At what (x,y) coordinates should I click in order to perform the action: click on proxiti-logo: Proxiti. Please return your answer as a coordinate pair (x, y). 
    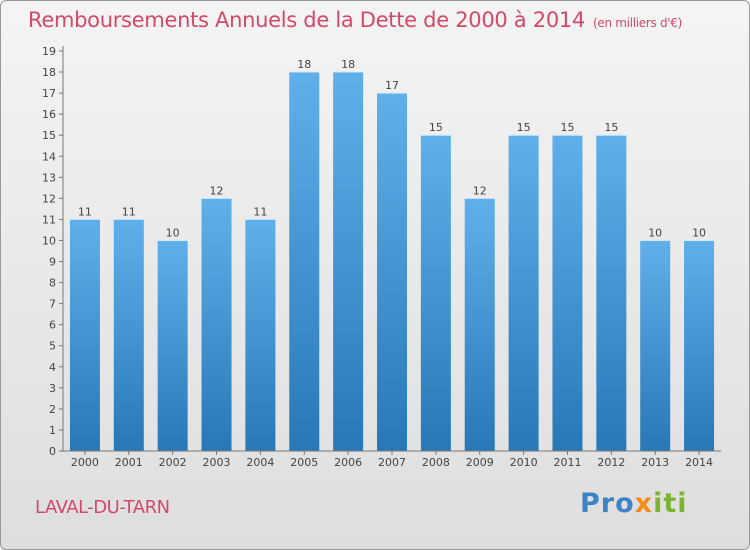
    Looking at the image, I should click on (634, 503).